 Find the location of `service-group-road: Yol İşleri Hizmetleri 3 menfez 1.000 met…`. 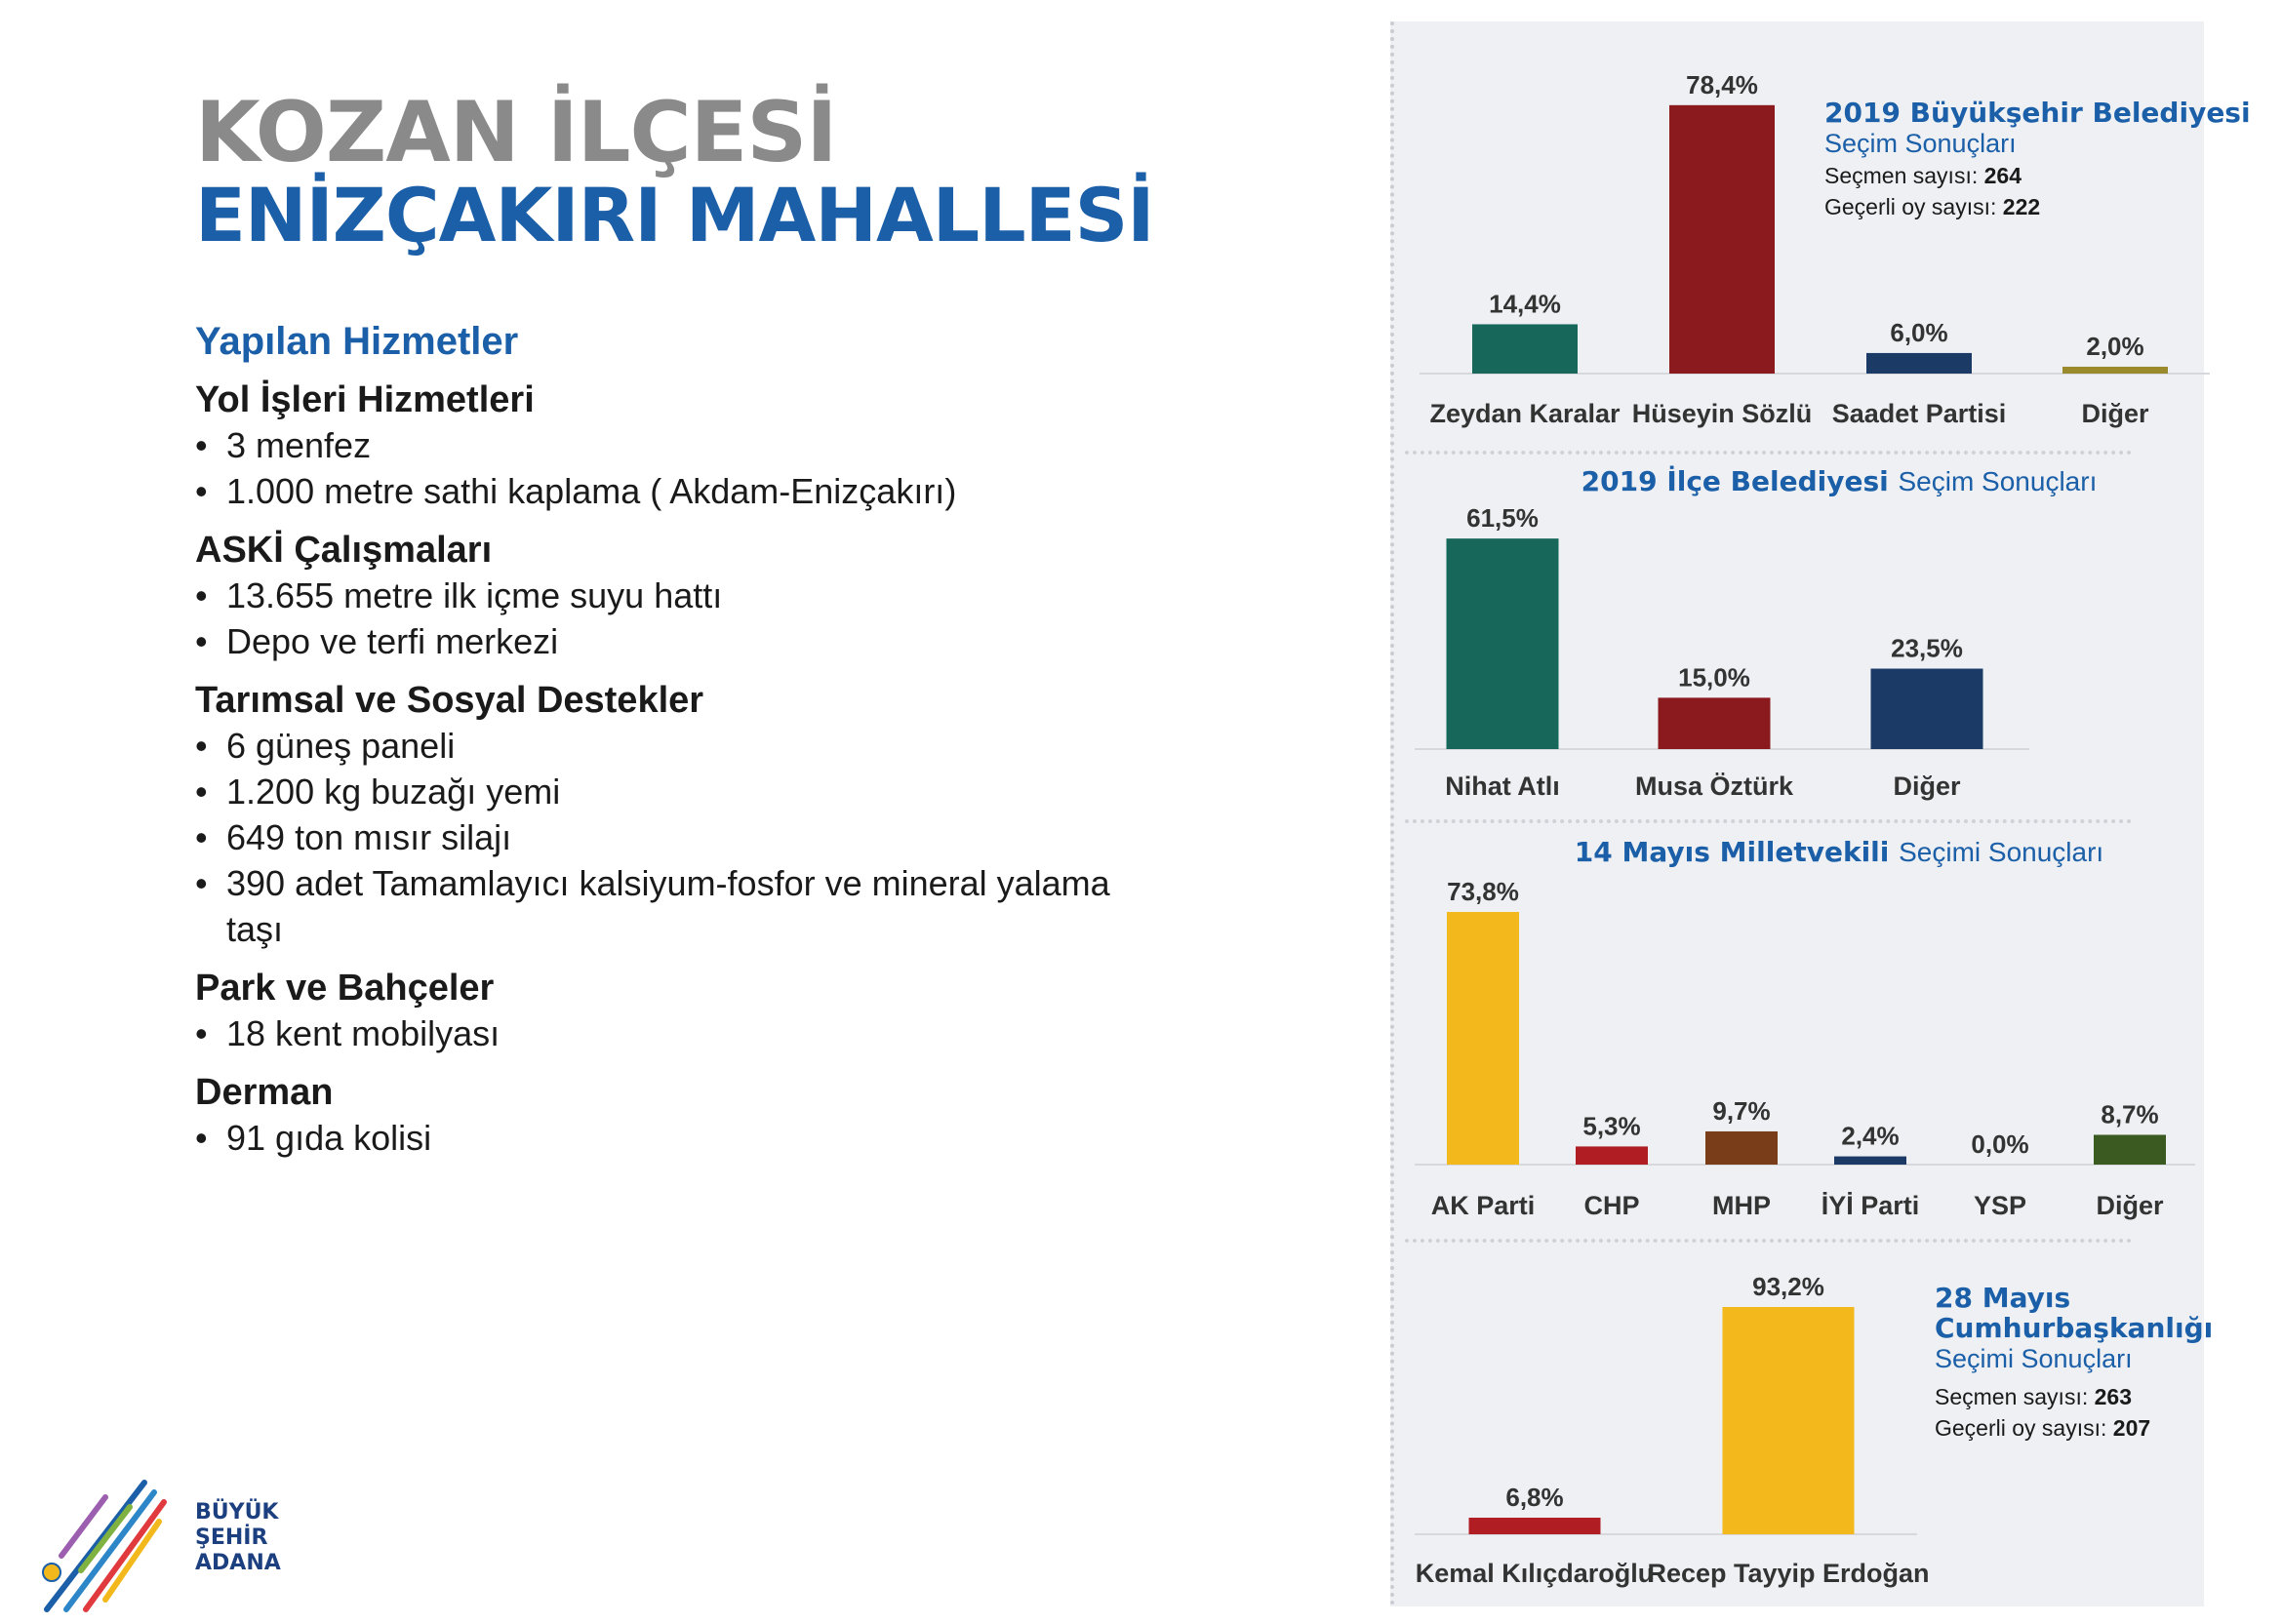

service-group-road: Yol İşleri Hizmetleri 3 menfez 1.000 met… is located at coordinates (683, 446).